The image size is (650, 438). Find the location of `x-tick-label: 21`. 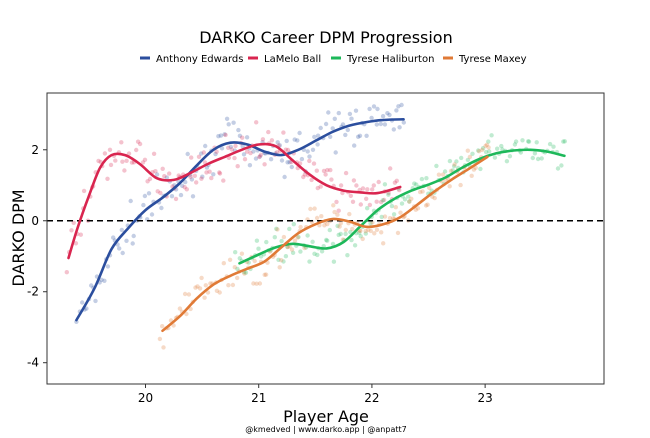

x-tick-label: 21 is located at coordinates (258, 398).